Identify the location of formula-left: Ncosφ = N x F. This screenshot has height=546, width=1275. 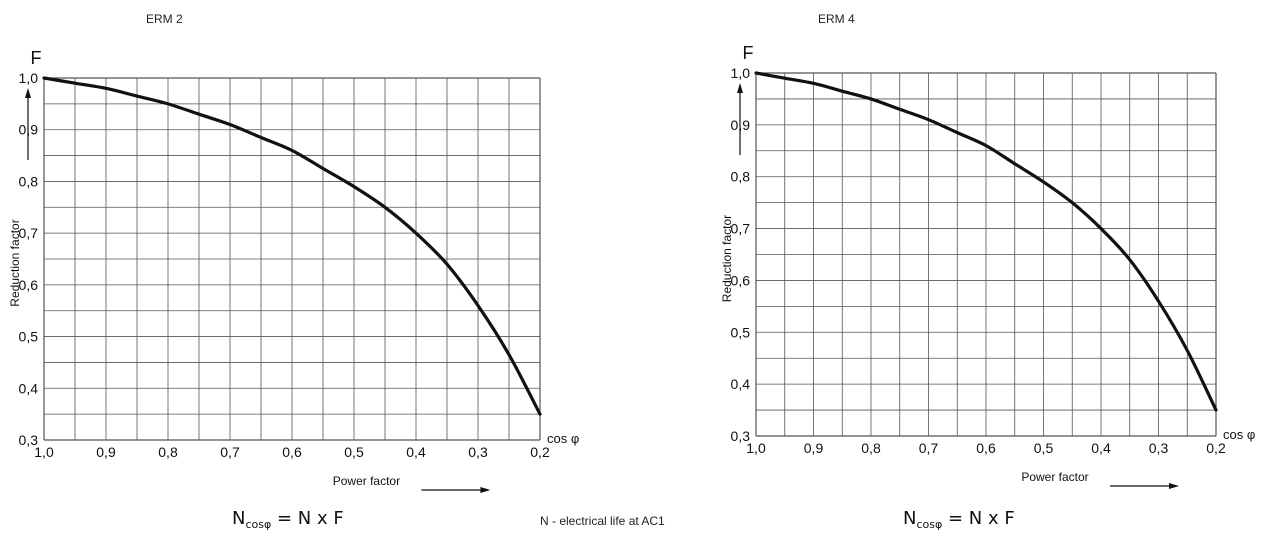
(288, 519).